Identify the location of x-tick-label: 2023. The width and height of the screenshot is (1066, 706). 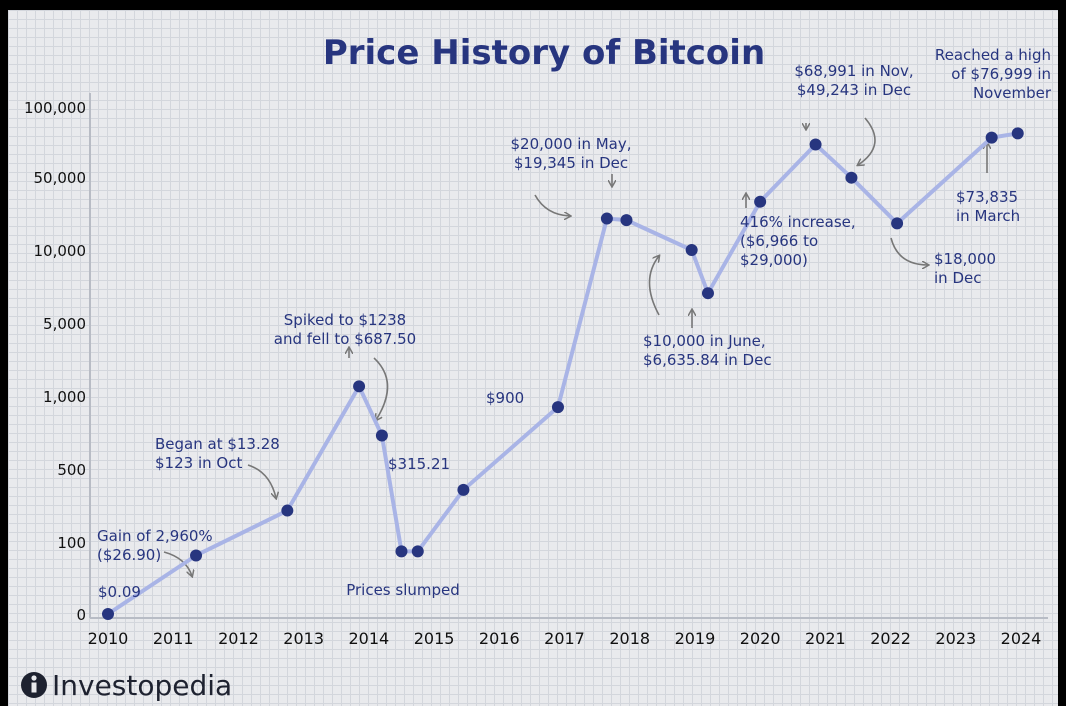
(955, 638).